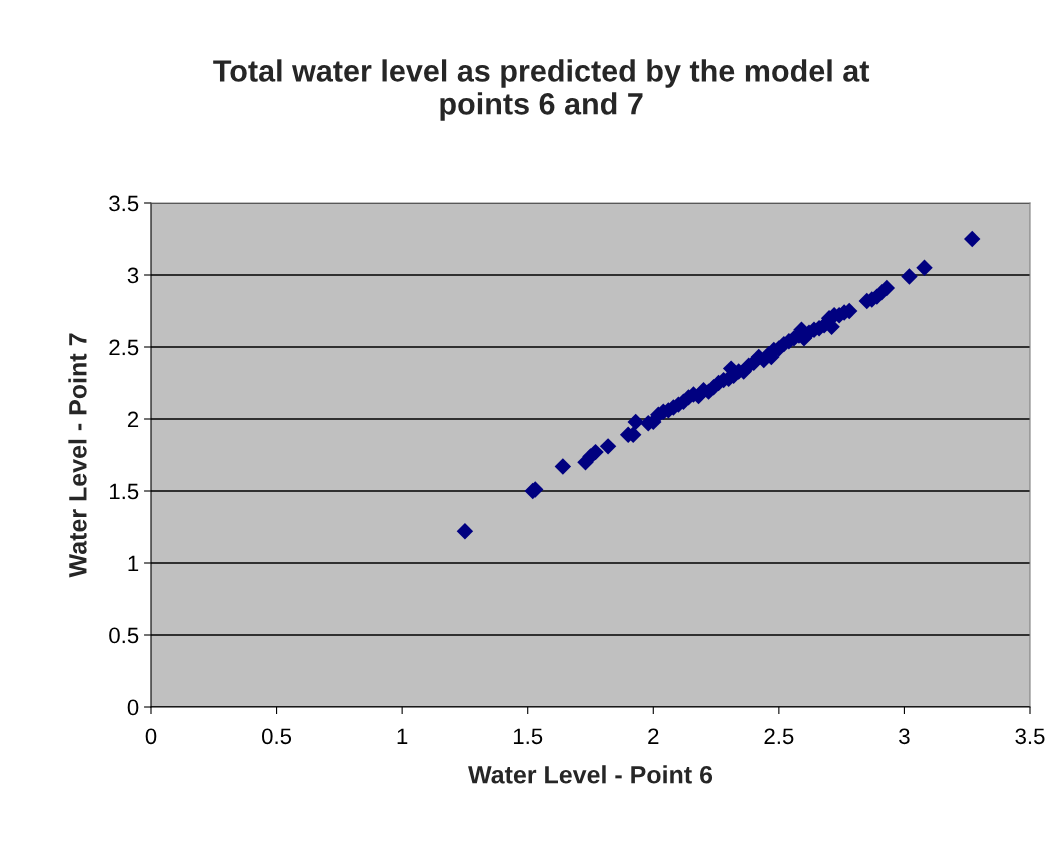  What do you see at coordinates (133, 563) in the screenshot?
I see `y-tick-label: 1` at bounding box center [133, 563].